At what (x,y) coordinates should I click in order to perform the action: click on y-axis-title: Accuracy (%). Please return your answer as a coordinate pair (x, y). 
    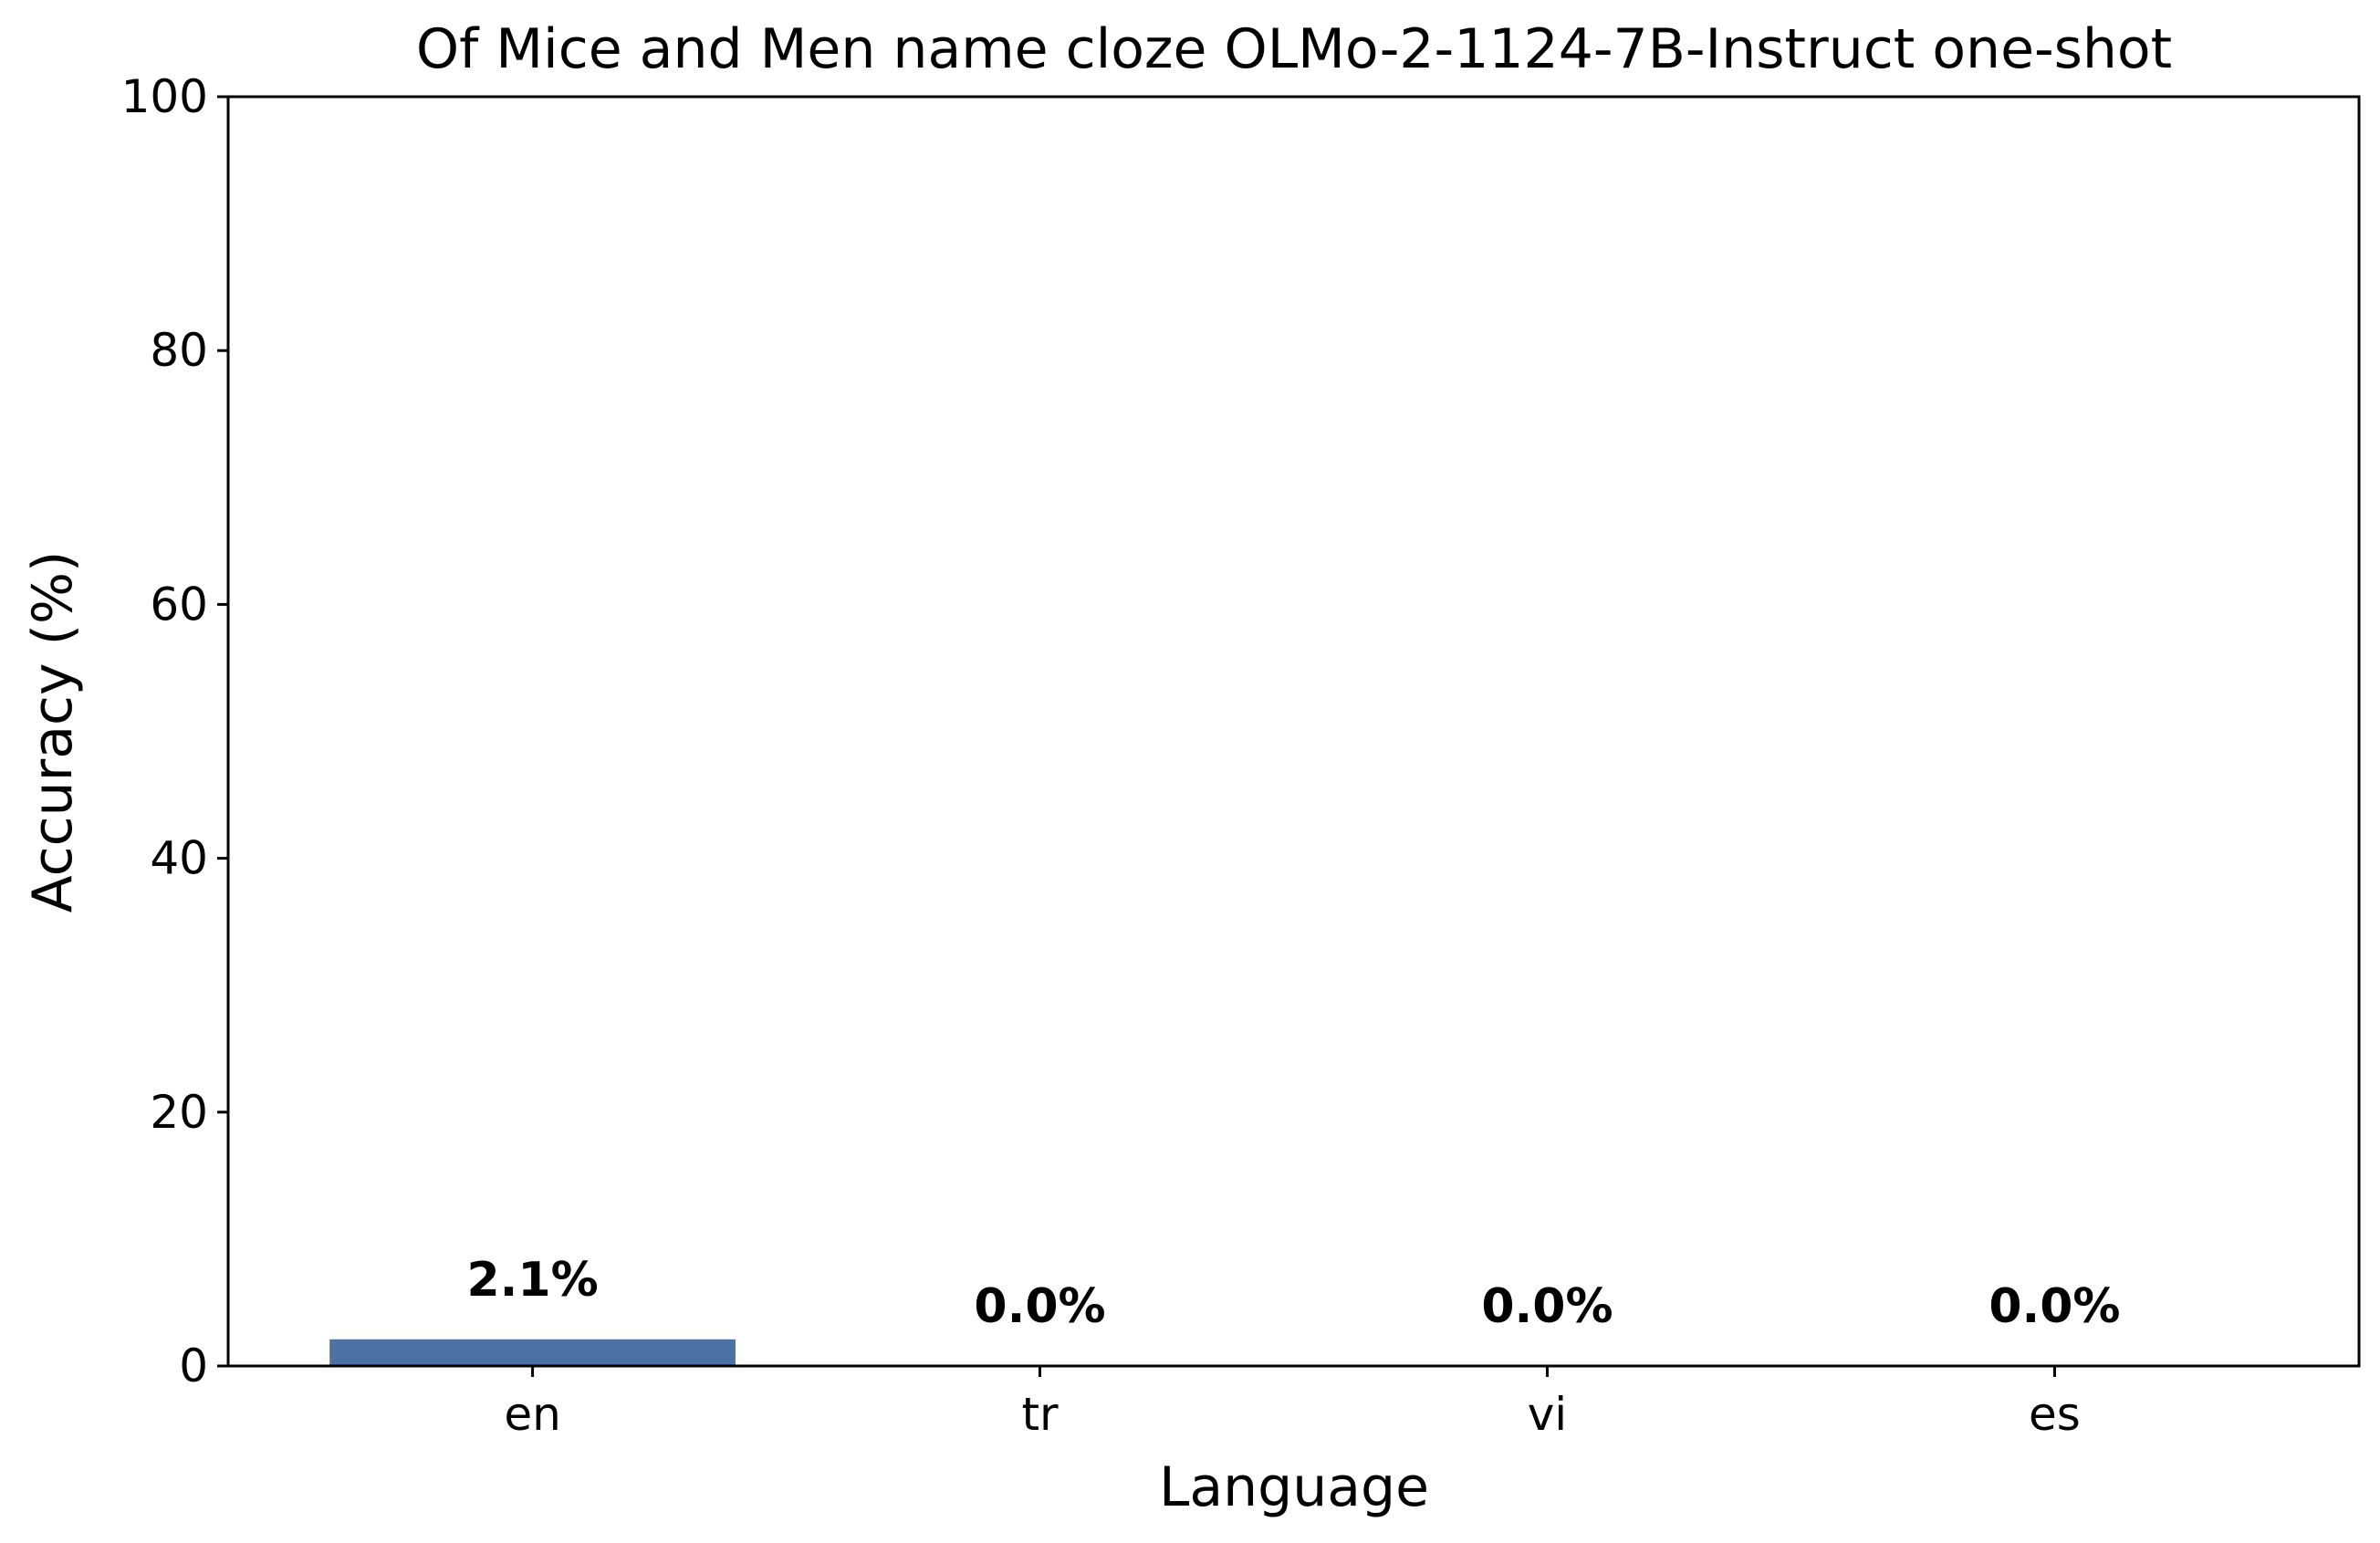
    Looking at the image, I should click on (53, 732).